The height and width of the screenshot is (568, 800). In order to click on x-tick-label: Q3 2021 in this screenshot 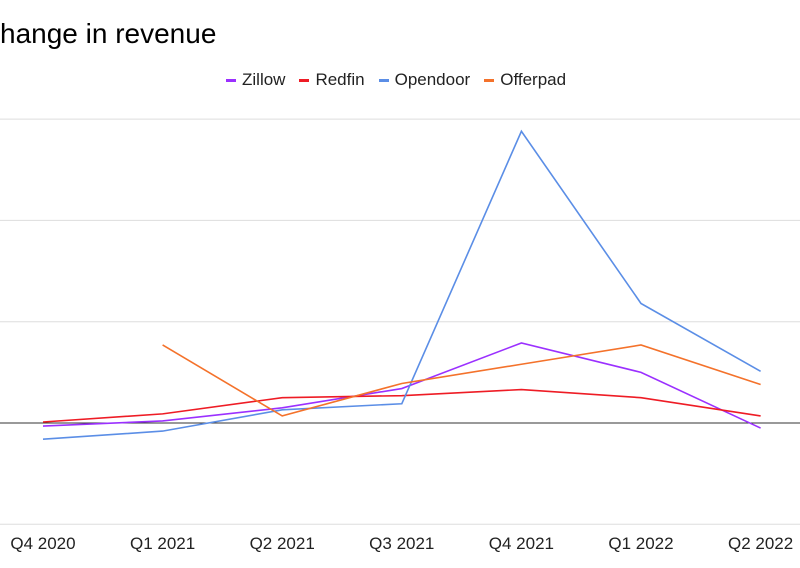, I will do `click(401, 543)`.